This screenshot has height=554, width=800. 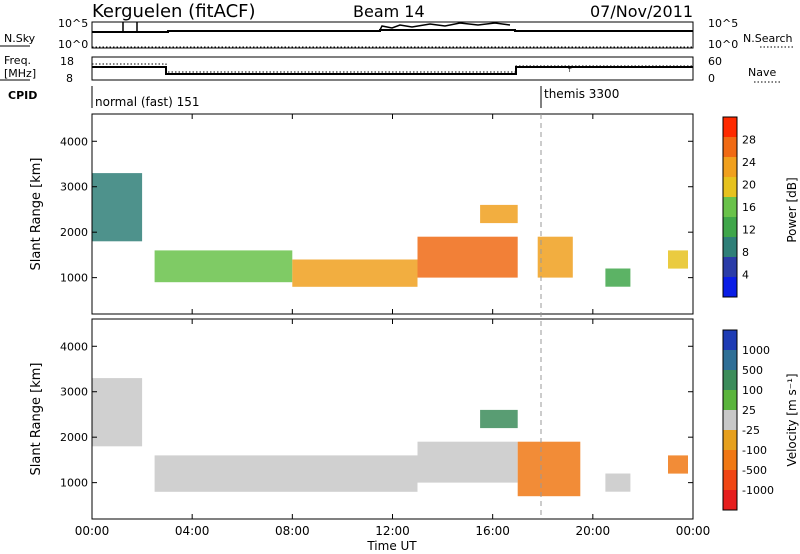 I want to click on power-colorbar-tick-label-5: 24, so click(x=749, y=162).